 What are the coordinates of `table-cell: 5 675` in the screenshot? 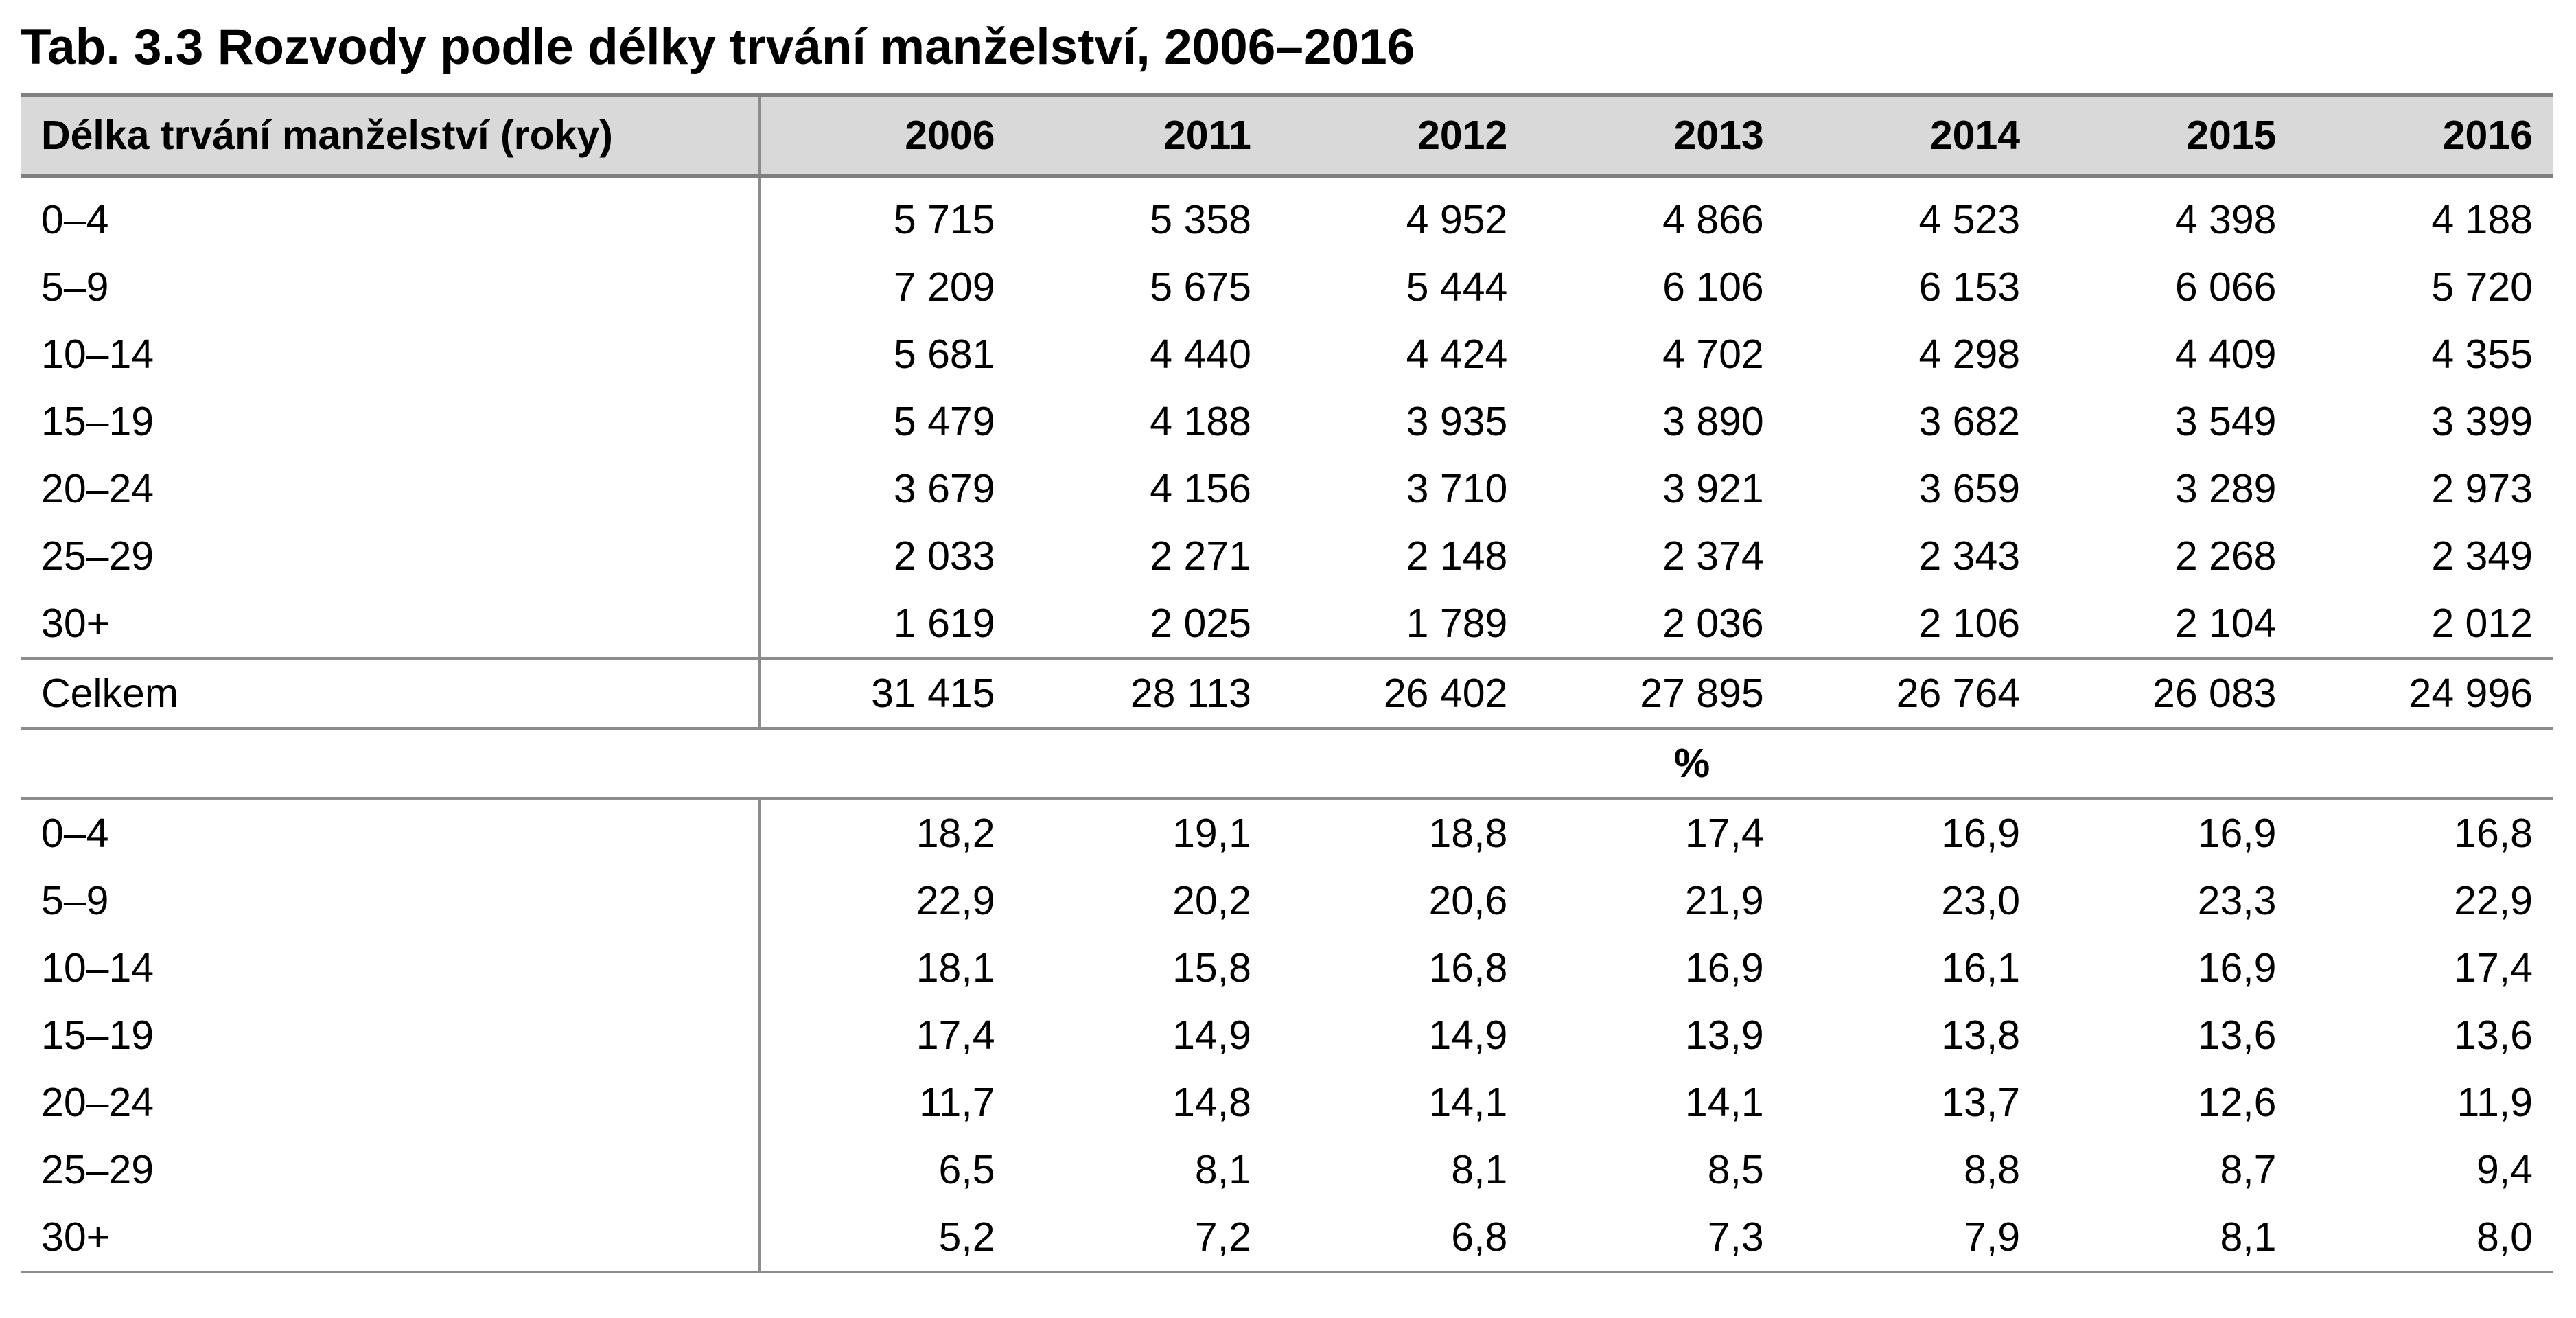 It's located at (1200, 287).